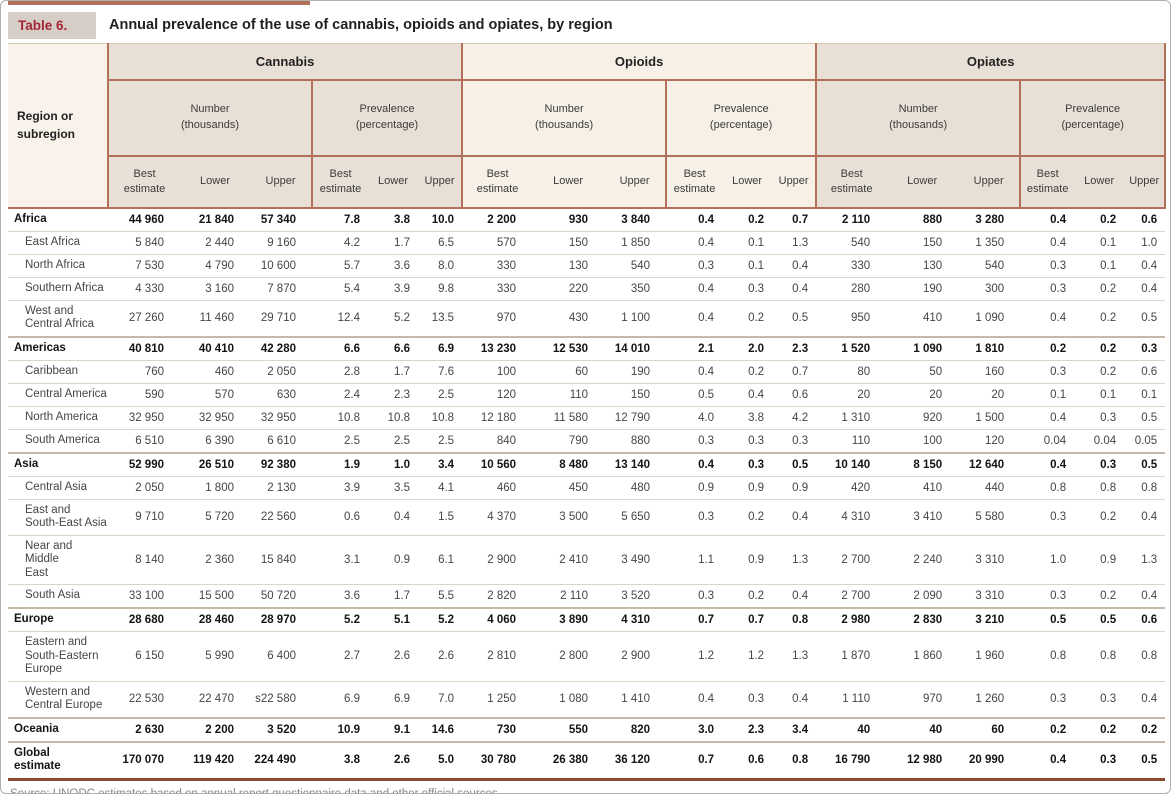  I want to click on value-cell: 1 500, so click(989, 417).